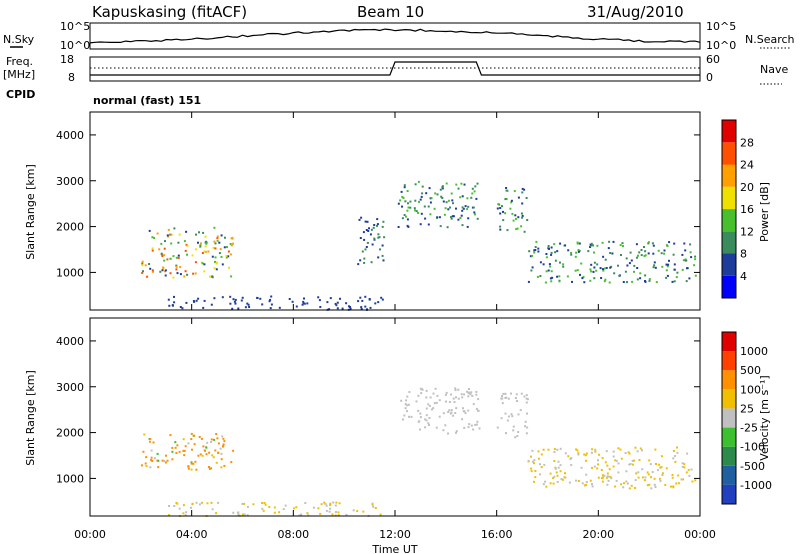 Image resolution: width=800 pixels, height=554 pixels. What do you see at coordinates (70, 341) in the screenshot?
I see `y-tick-label: 4000` at bounding box center [70, 341].